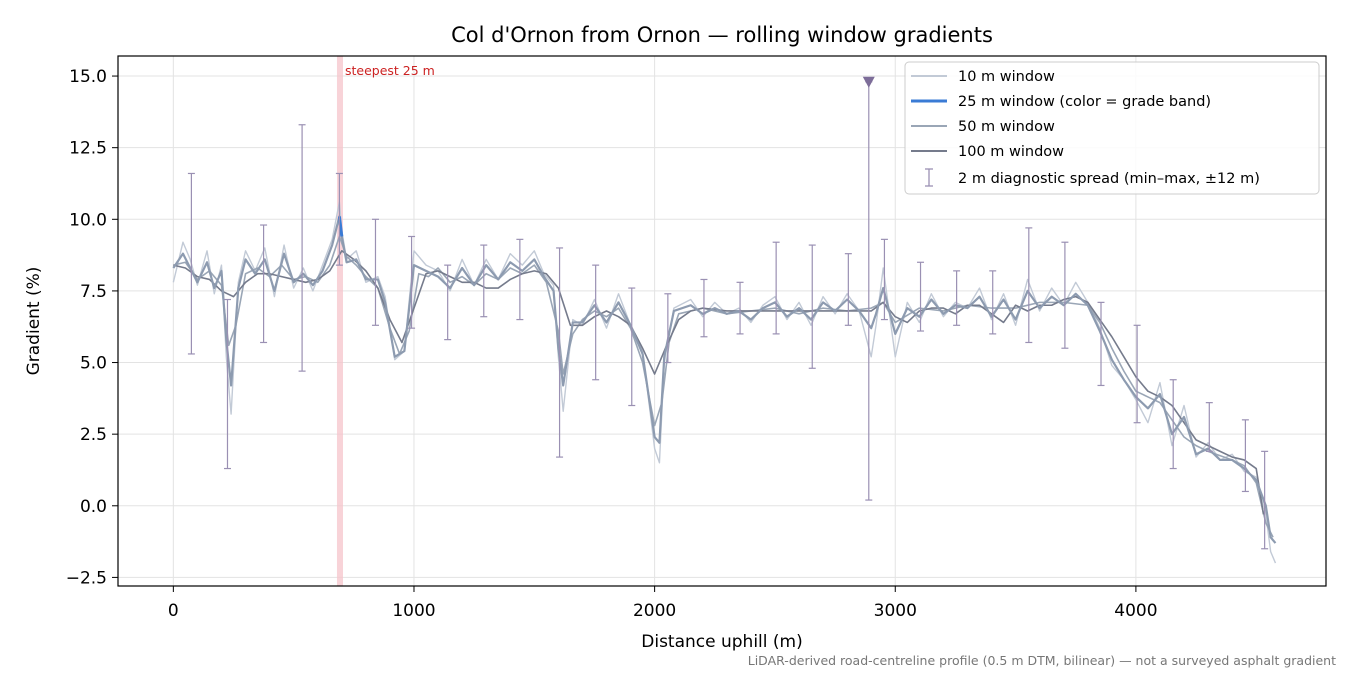  Describe the element at coordinates (88, 149) in the screenshot. I see `y-tick-label-6: 12.5` at that location.